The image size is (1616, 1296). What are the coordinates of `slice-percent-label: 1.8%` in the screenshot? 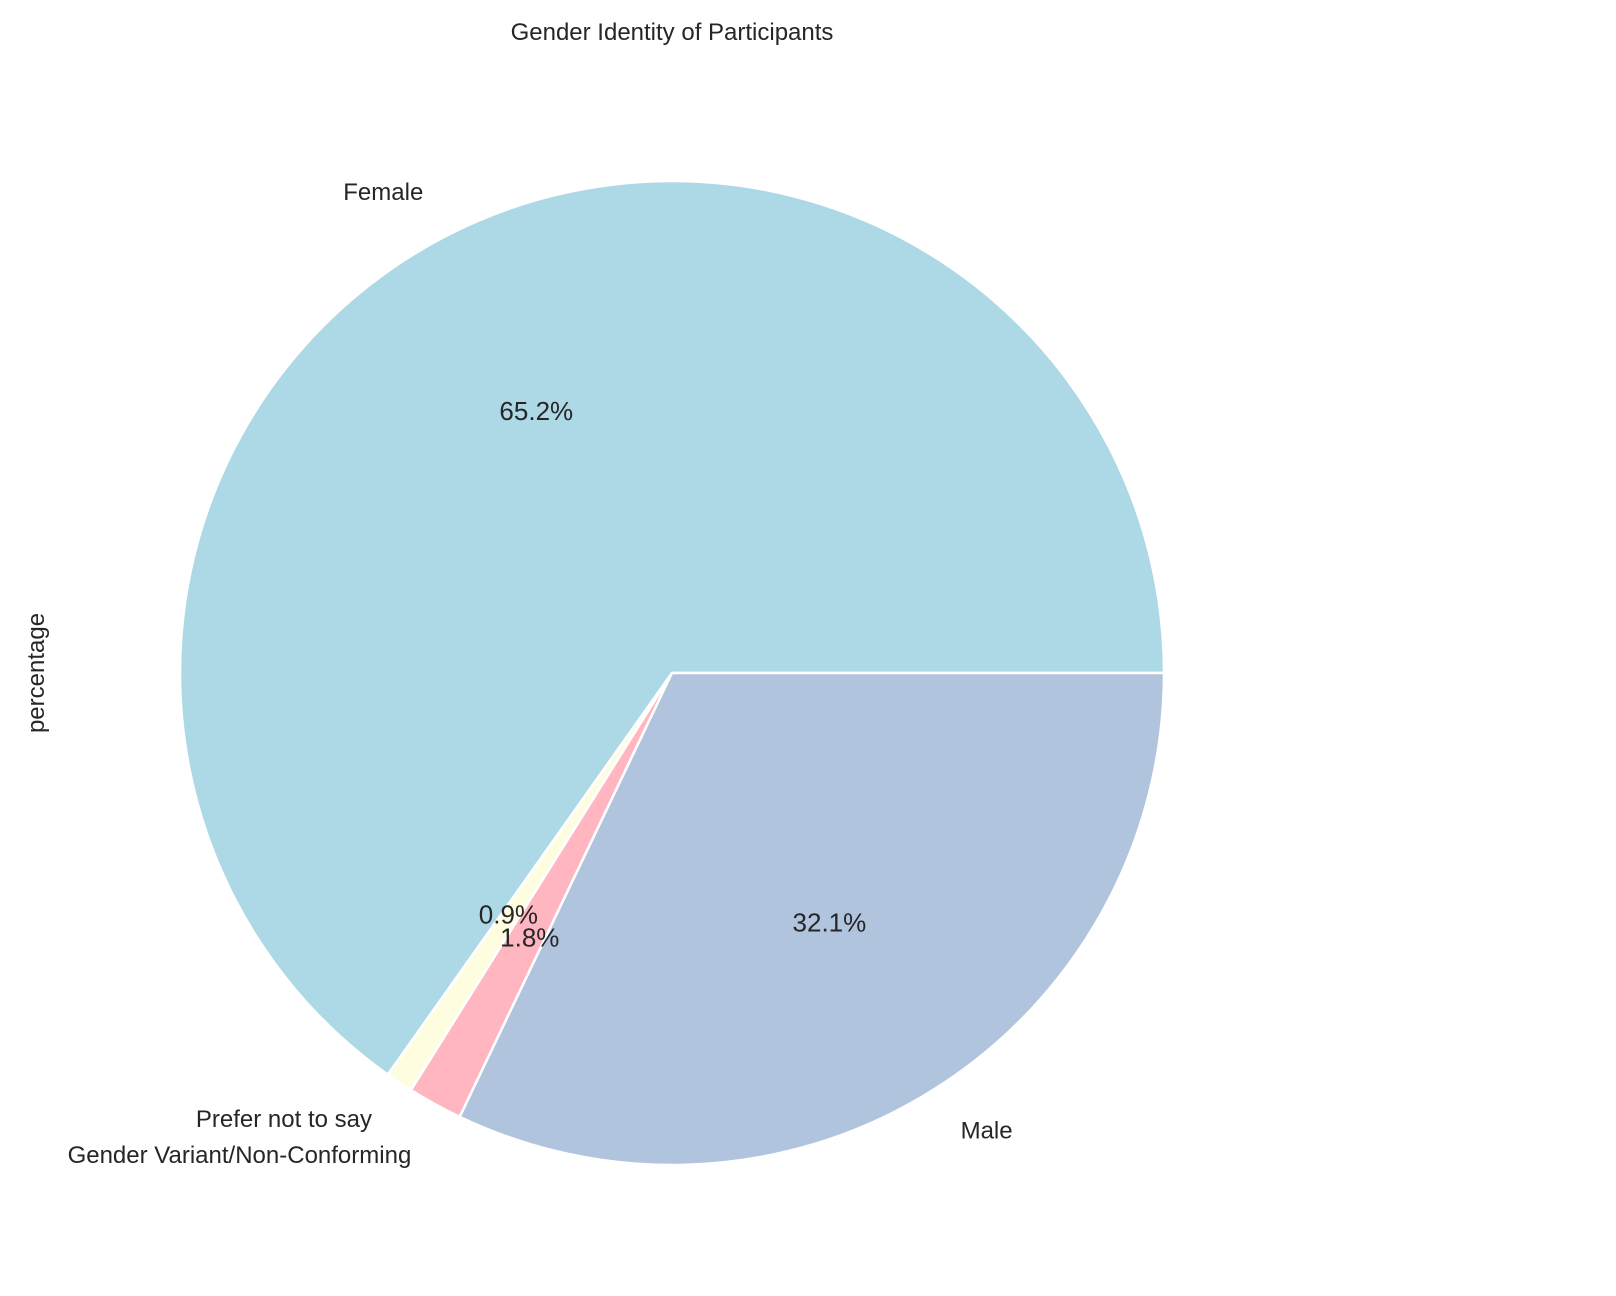 It's located at (529, 938).